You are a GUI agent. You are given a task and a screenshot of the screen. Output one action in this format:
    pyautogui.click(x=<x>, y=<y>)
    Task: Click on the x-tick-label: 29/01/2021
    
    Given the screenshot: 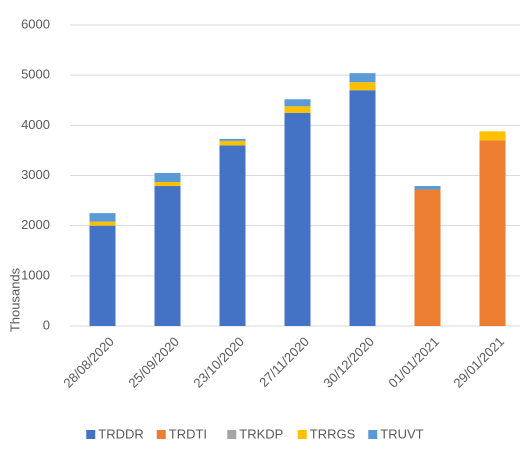 What is the action you would take?
    pyautogui.click(x=478, y=362)
    